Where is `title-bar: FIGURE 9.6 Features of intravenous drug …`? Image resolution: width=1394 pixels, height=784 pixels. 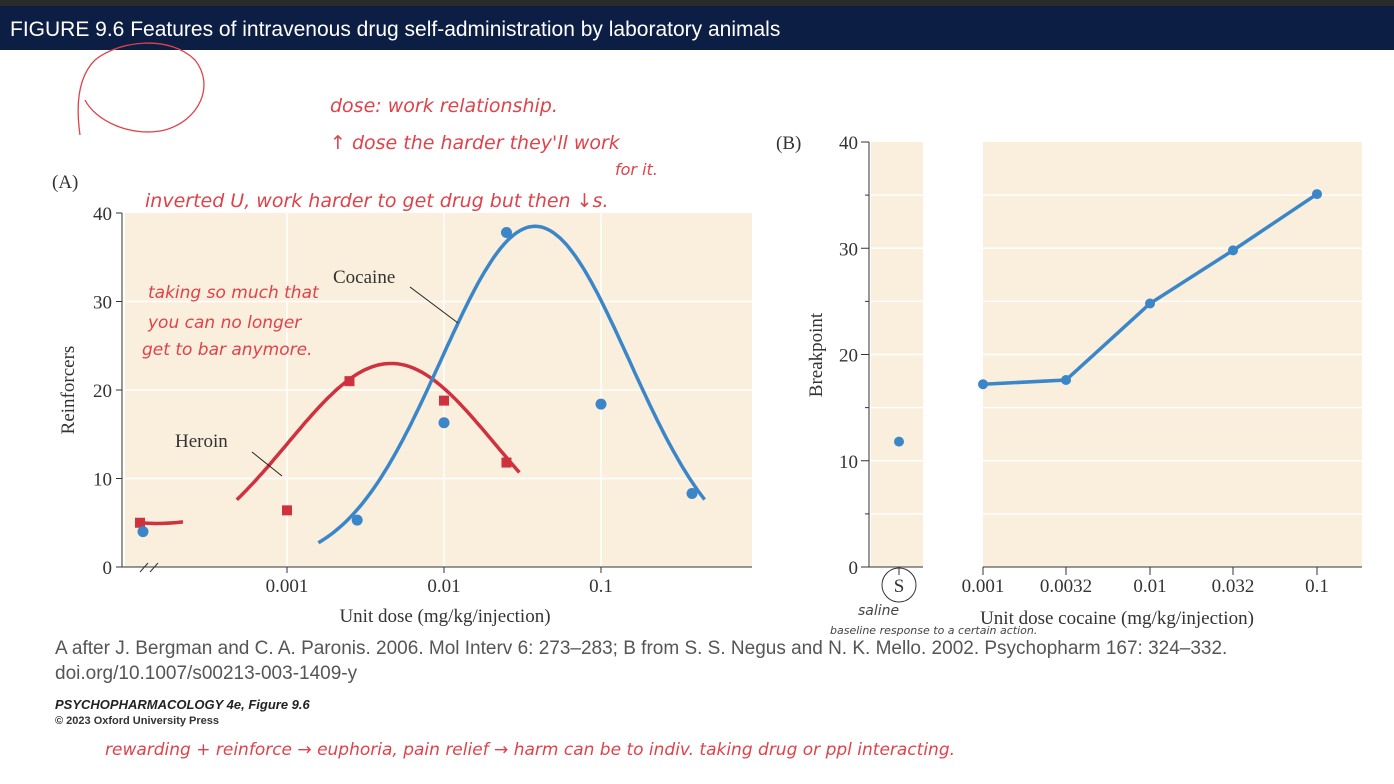
title-bar: FIGURE 9.6 Features of intravenous drug … is located at coordinates (697, 25).